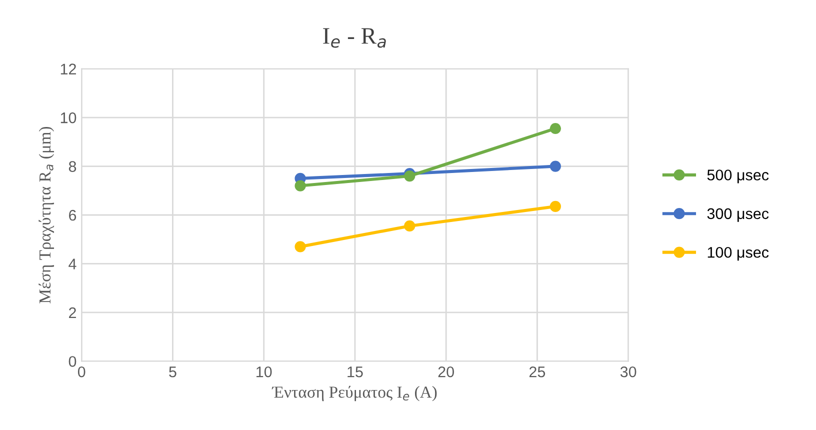 The width and height of the screenshot is (816, 430). Describe the element at coordinates (72, 361) in the screenshot. I see `y-tick-label: 0` at that location.